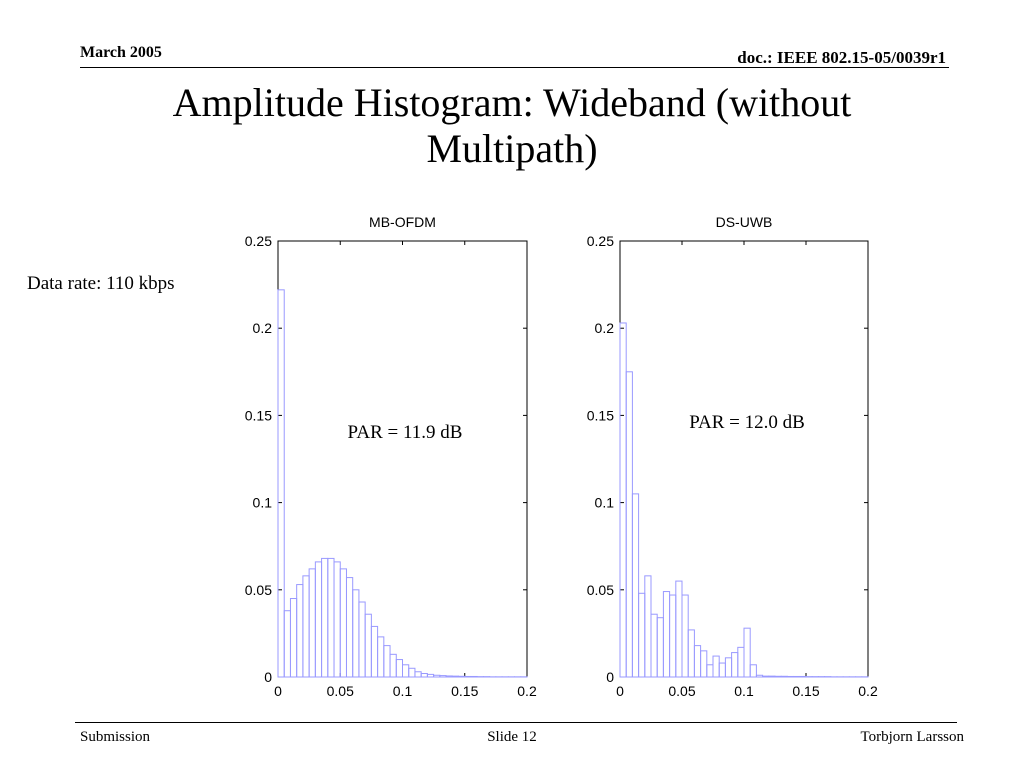 Image resolution: width=1024 pixels, height=768 pixels. Describe the element at coordinates (744, 222) in the screenshot. I see `chart-title: DS-UWB` at that location.